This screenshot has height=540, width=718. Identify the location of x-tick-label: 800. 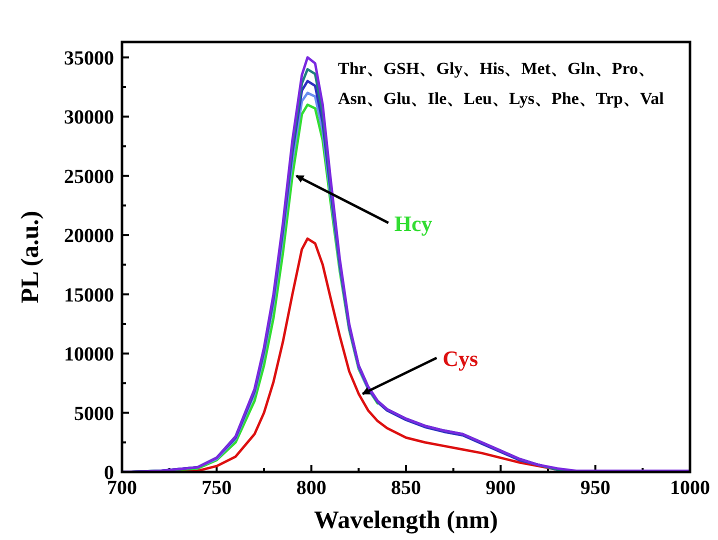
(311, 488).